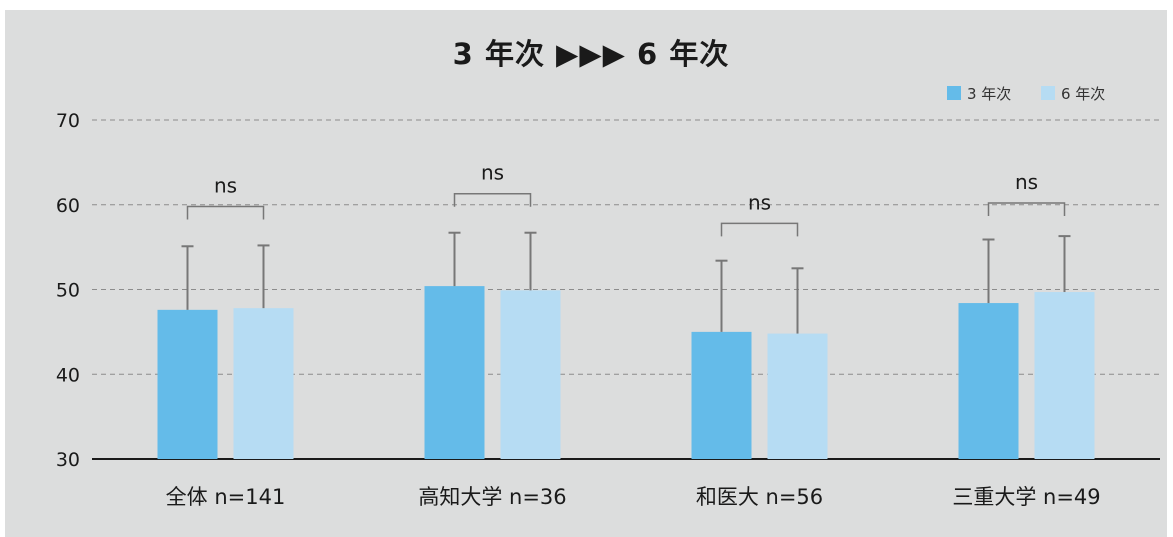  What do you see at coordinates (68, 121) in the screenshot?
I see `y-tick-label: 70` at bounding box center [68, 121].